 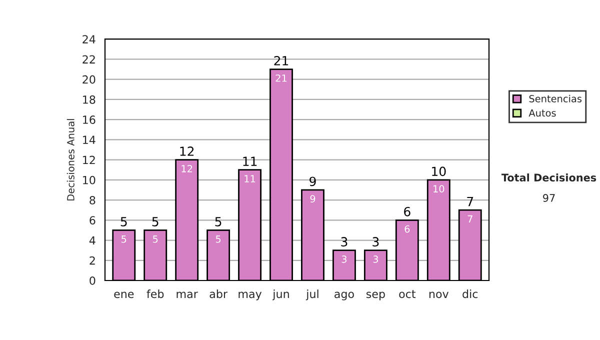 I want to click on data-label: 21, so click(x=281, y=78).